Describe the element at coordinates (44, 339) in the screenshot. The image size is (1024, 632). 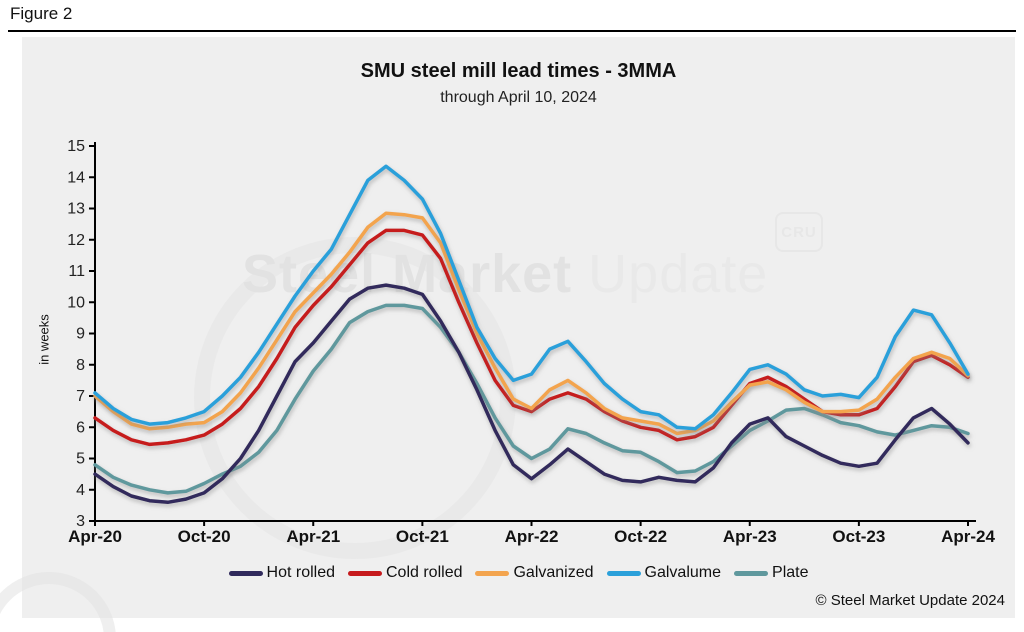
I see `y-axis-title: in weeks` at that location.